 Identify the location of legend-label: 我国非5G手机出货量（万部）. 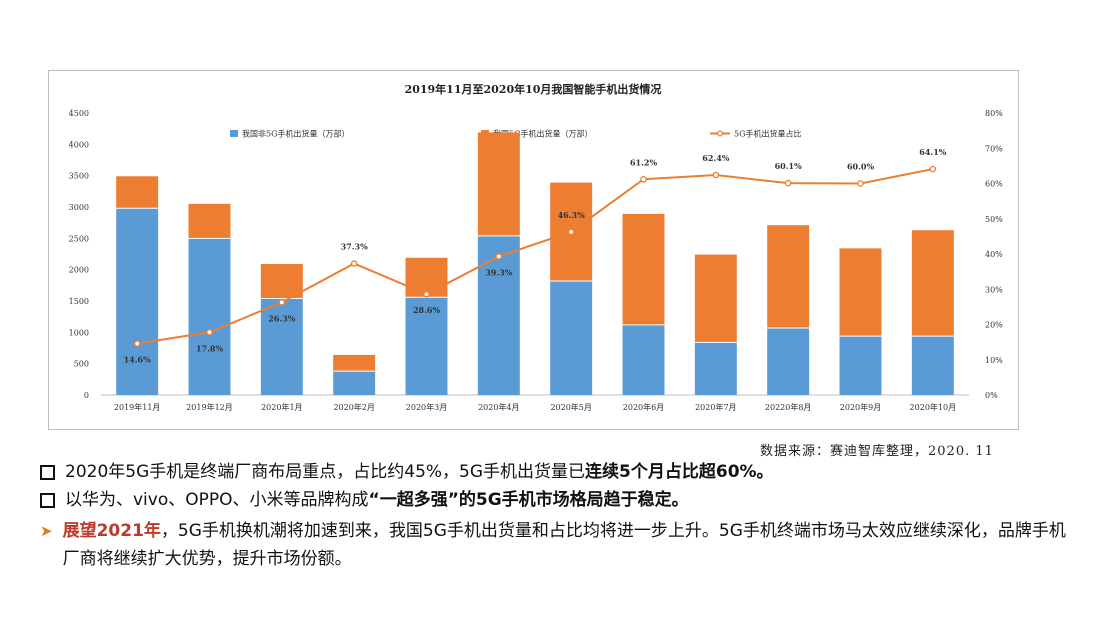
(295, 134).